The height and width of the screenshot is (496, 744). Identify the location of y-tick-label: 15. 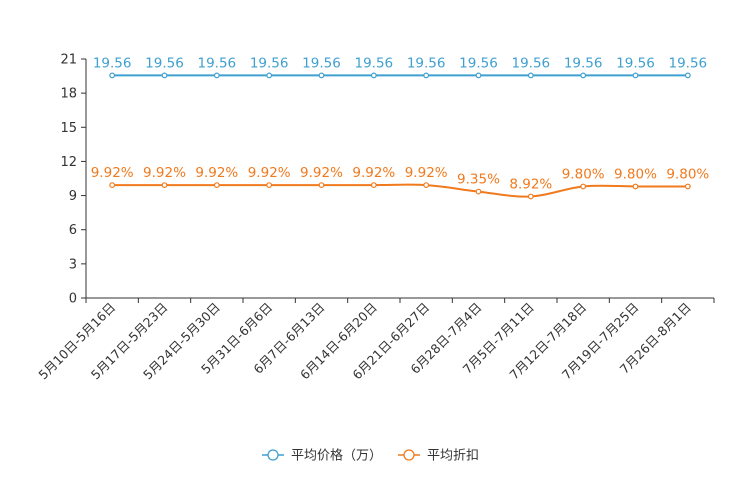
(68, 128).